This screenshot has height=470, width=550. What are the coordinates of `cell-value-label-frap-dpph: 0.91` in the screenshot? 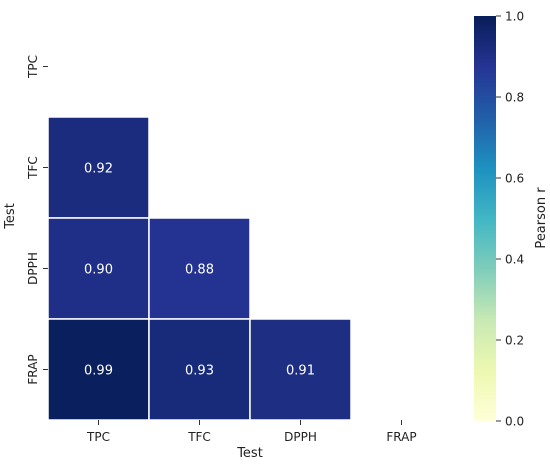 It's located at (300, 371).